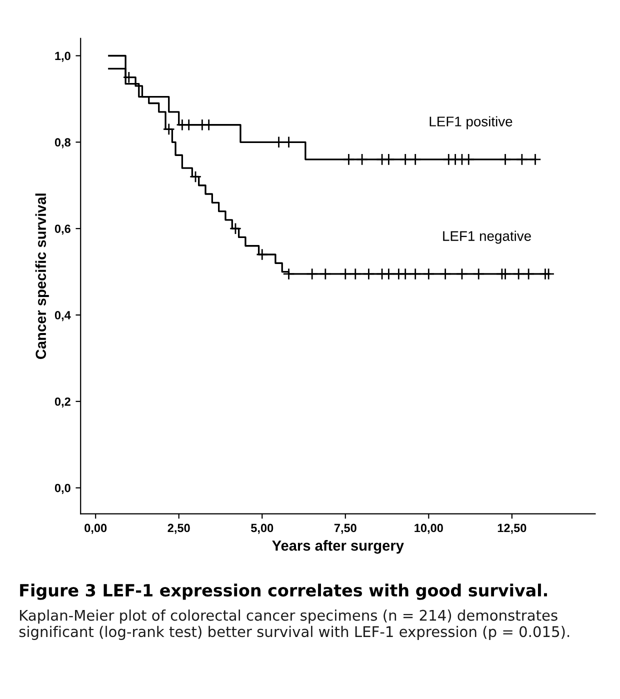 The width and height of the screenshot is (620, 699). Describe the element at coordinates (62, 143) in the screenshot. I see `y-tick-label: 0,8` at that location.